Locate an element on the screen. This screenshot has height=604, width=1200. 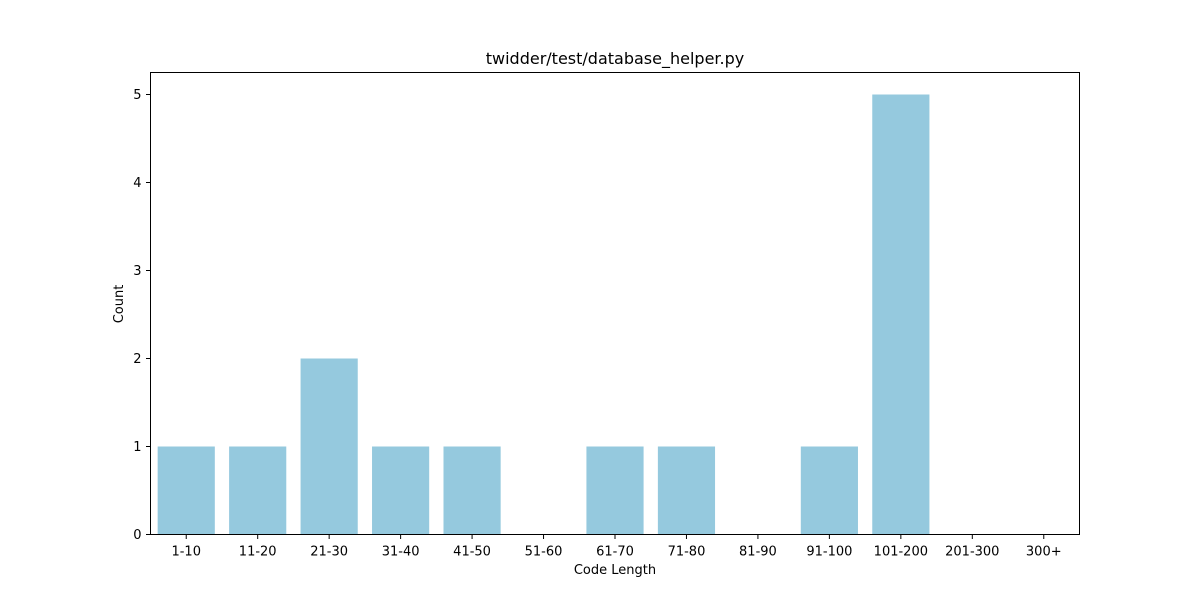
x-tick-label: 31-40 is located at coordinates (401, 552).